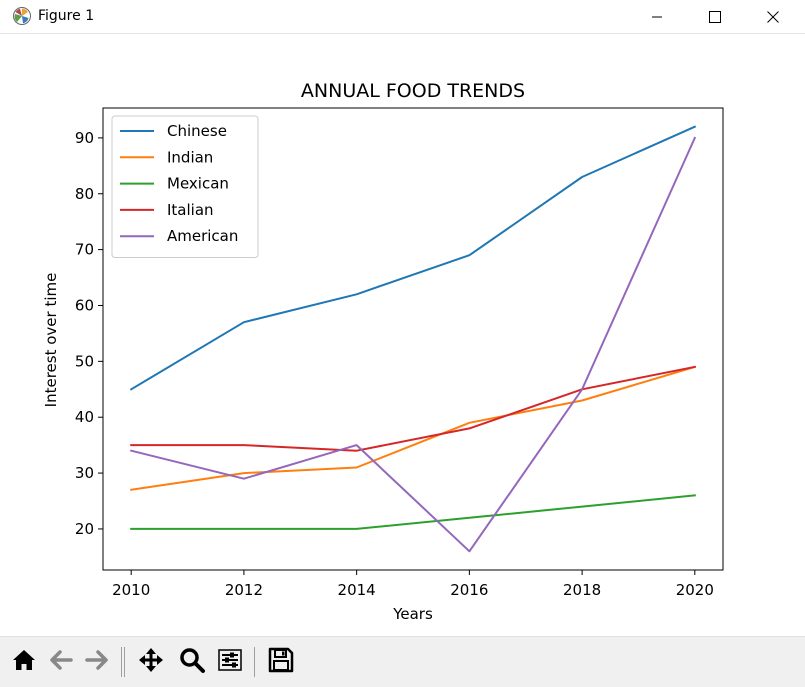 The height and width of the screenshot is (687, 805). What do you see at coordinates (197, 131) in the screenshot?
I see `legend-label-chinese: Chinese` at bounding box center [197, 131].